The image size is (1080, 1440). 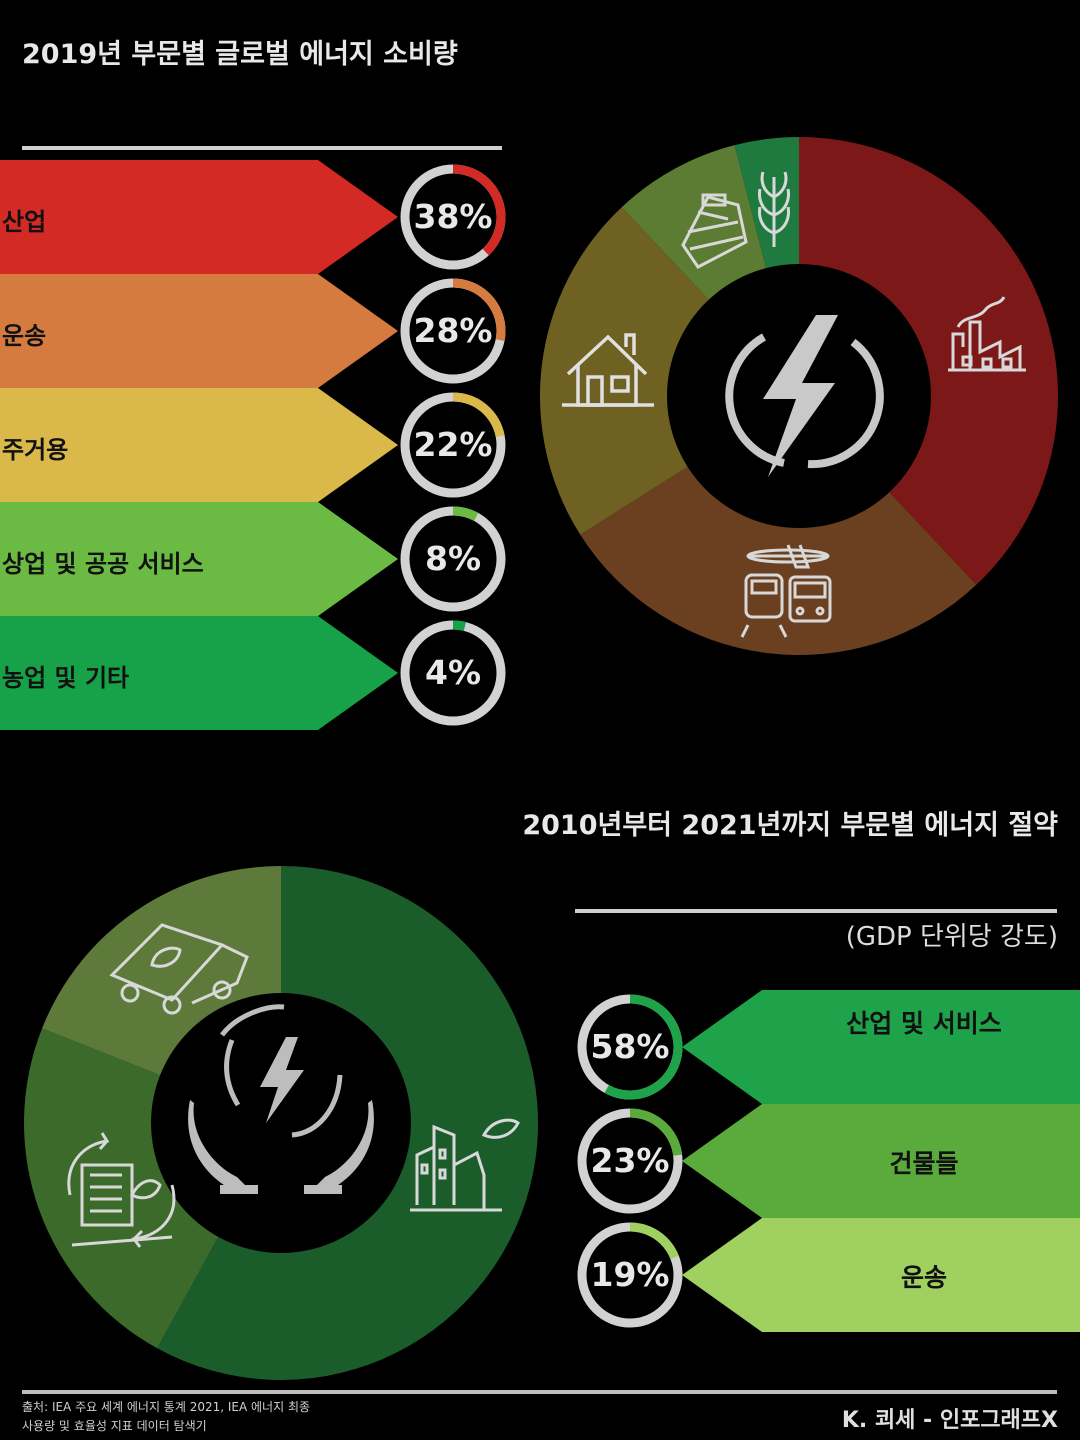 I want to click on percent-value: 4%, so click(x=453, y=672).